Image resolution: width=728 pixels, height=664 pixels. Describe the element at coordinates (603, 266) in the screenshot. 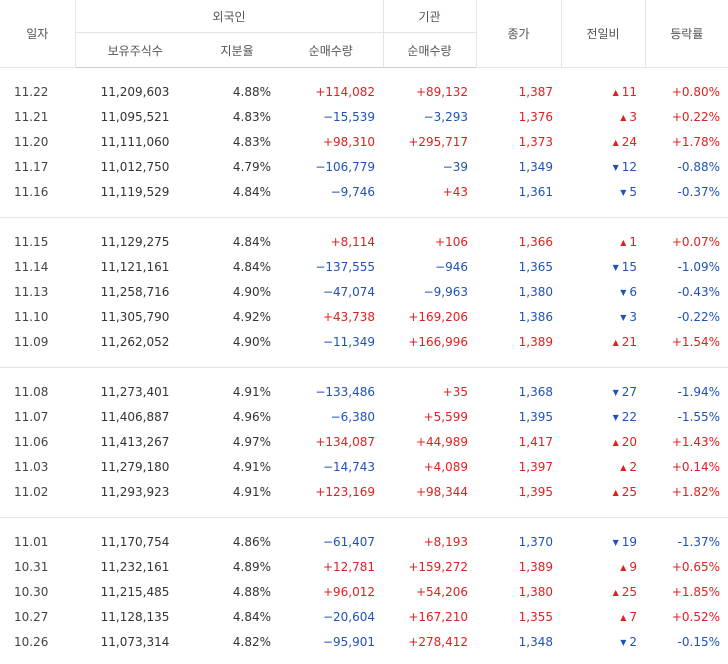

I see `change-cell: ▼ 15` at that location.